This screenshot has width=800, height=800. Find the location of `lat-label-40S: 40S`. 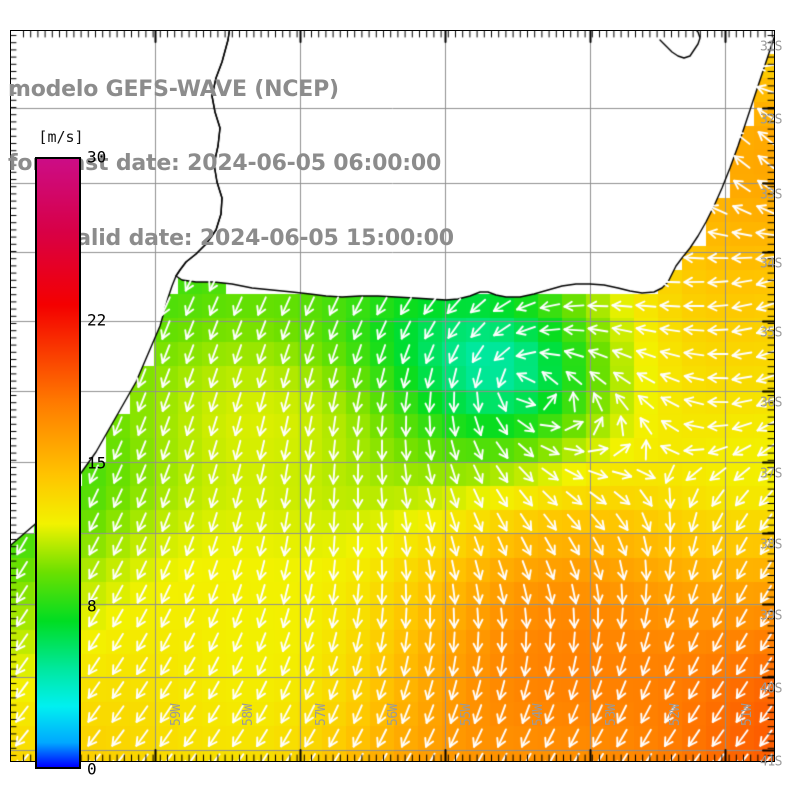

lat-label-40S: 40S is located at coordinates (771, 689).